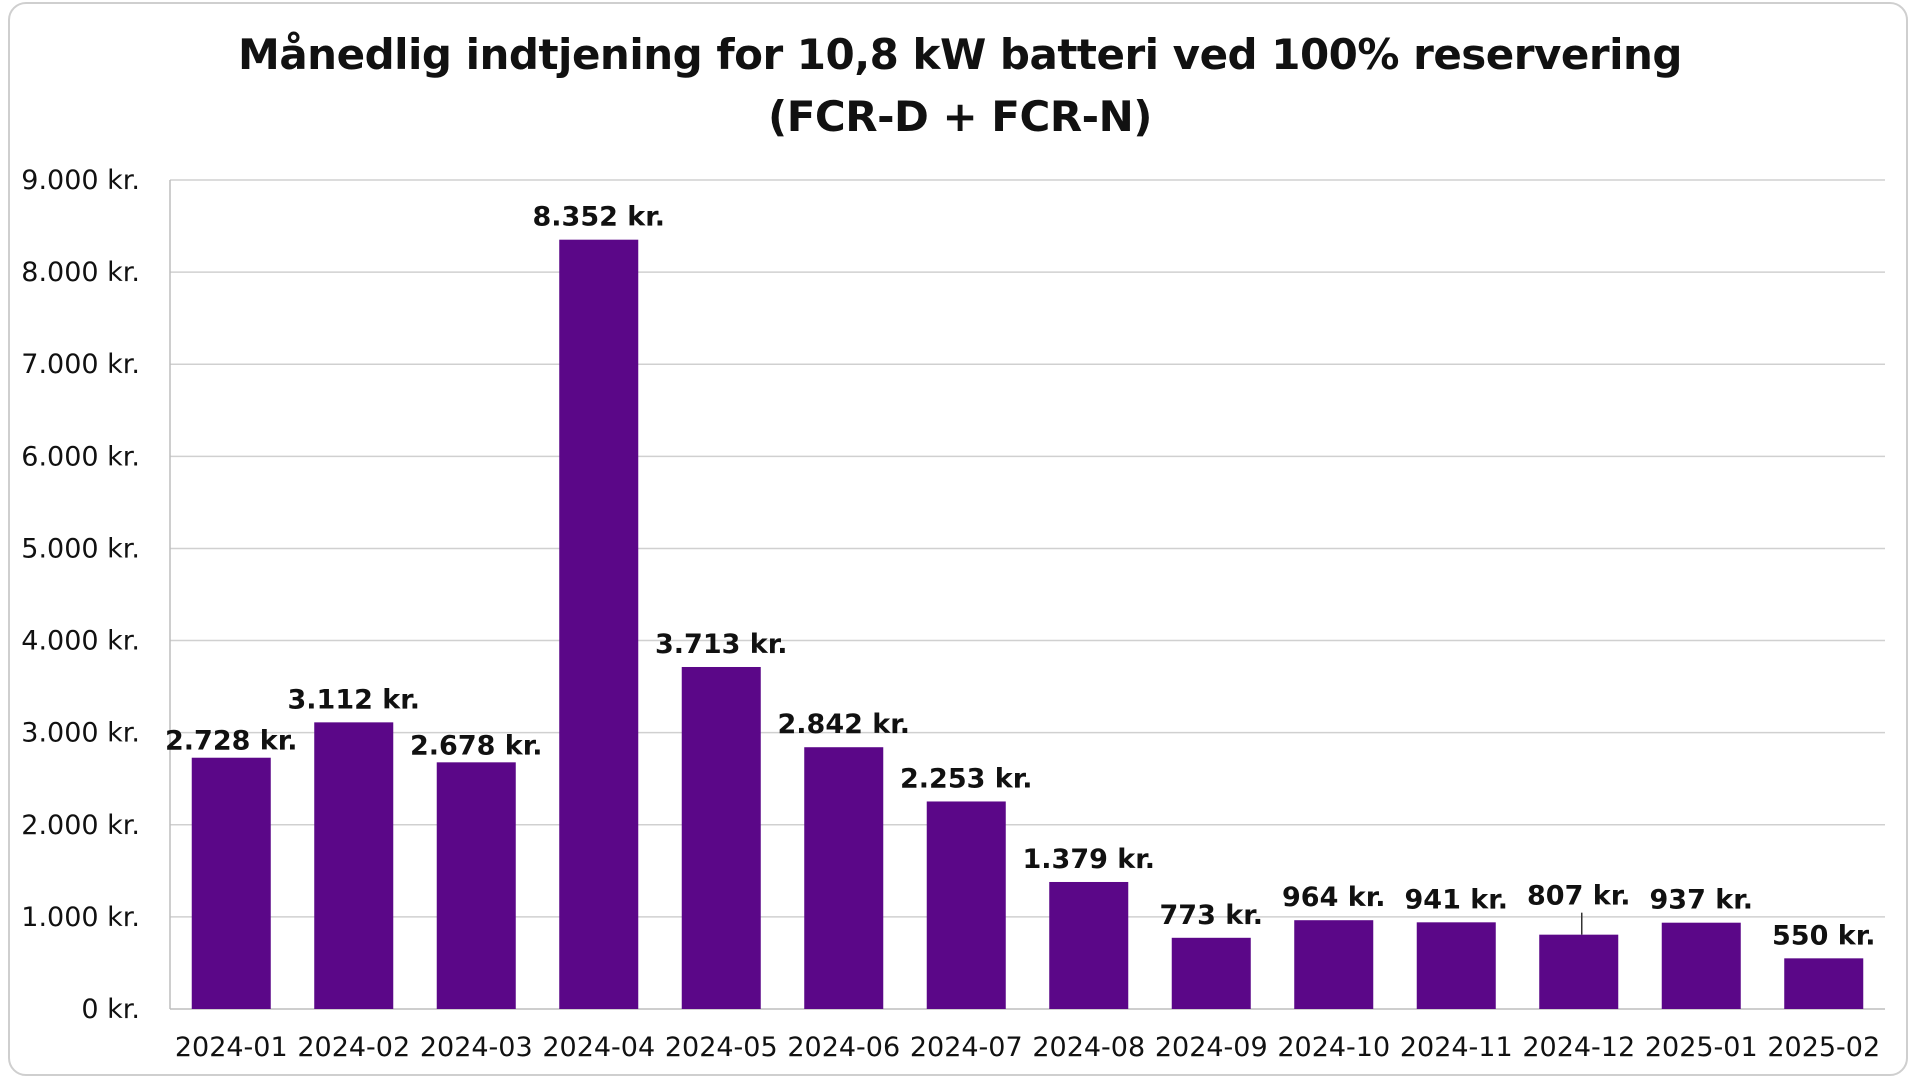 This screenshot has width=1920, height=1080. Describe the element at coordinates (80, 272) in the screenshot. I see `y-tick-label: 8.000 kr.` at that location.